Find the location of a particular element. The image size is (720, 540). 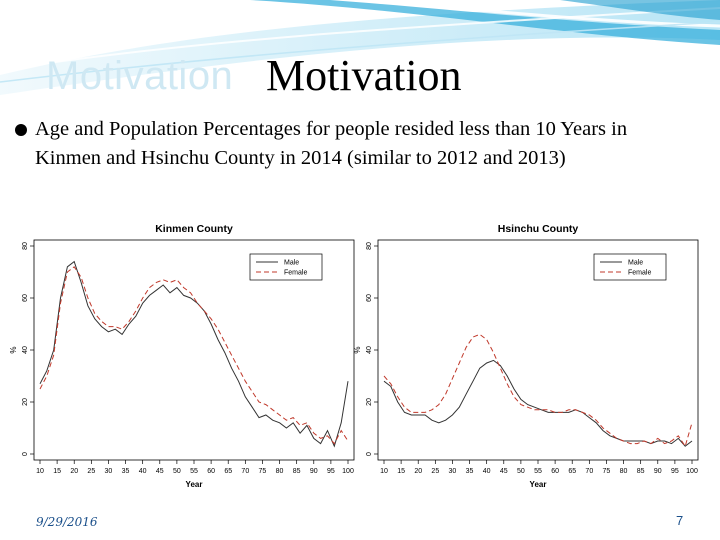

chart-title: Kinmen County is located at coordinates (194, 229).